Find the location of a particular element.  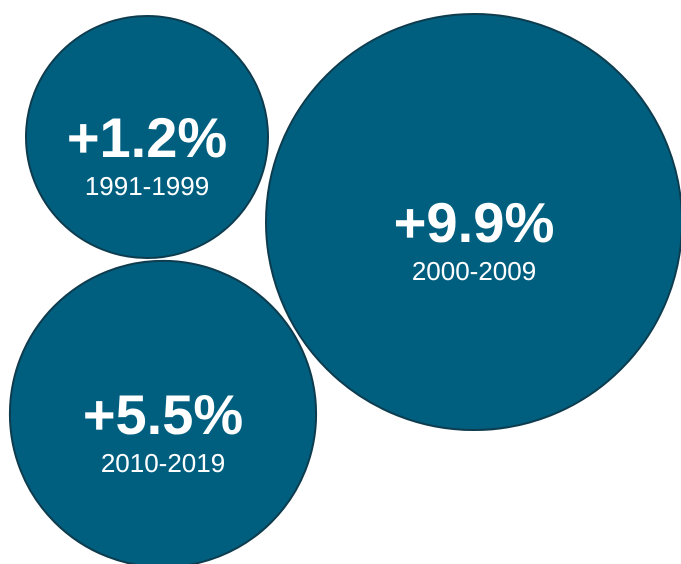

category-label: 2000-2009 is located at coordinates (474, 271).